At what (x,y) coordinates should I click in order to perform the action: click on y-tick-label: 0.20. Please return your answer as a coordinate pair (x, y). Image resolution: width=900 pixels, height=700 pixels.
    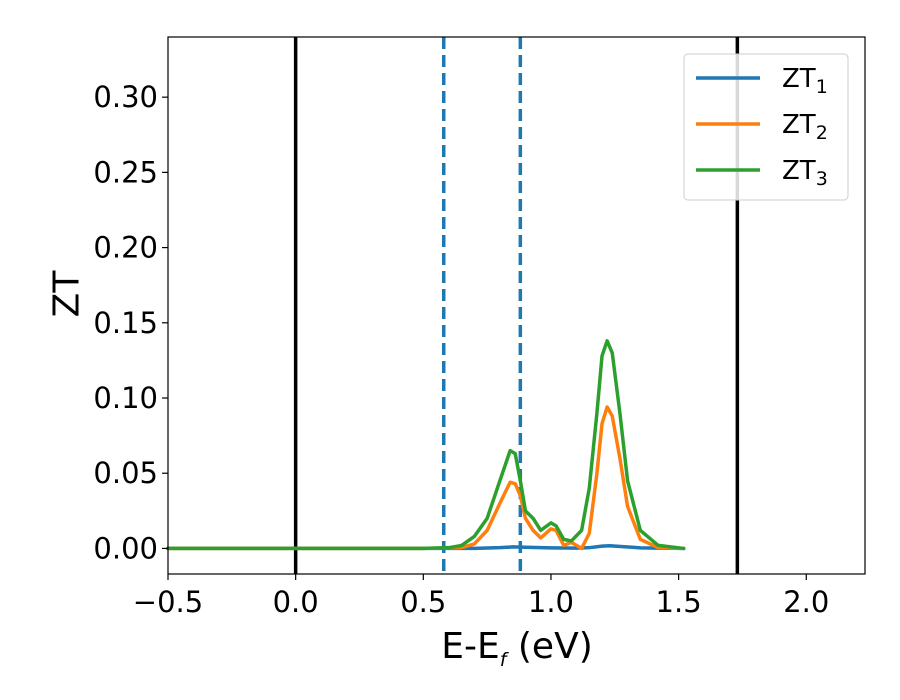
    Looking at the image, I should click on (125, 248).